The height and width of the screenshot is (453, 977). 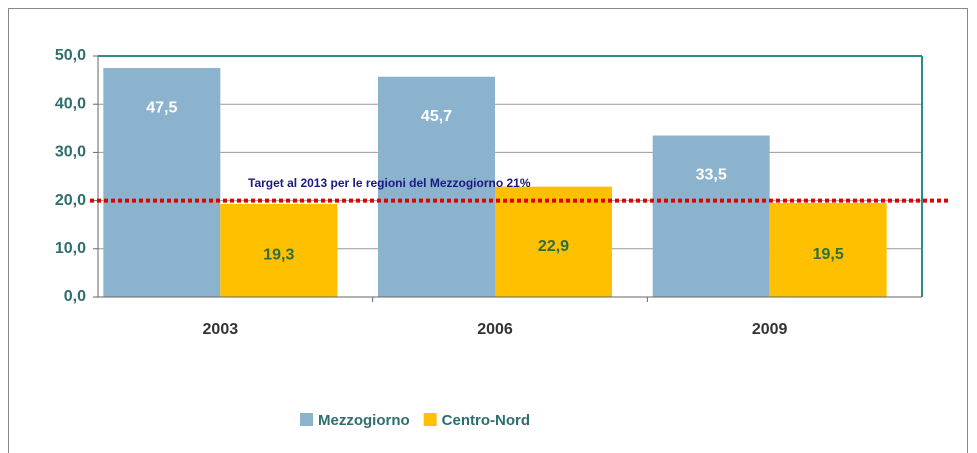 I want to click on y-tick-label: 20,0, so click(x=70, y=200).